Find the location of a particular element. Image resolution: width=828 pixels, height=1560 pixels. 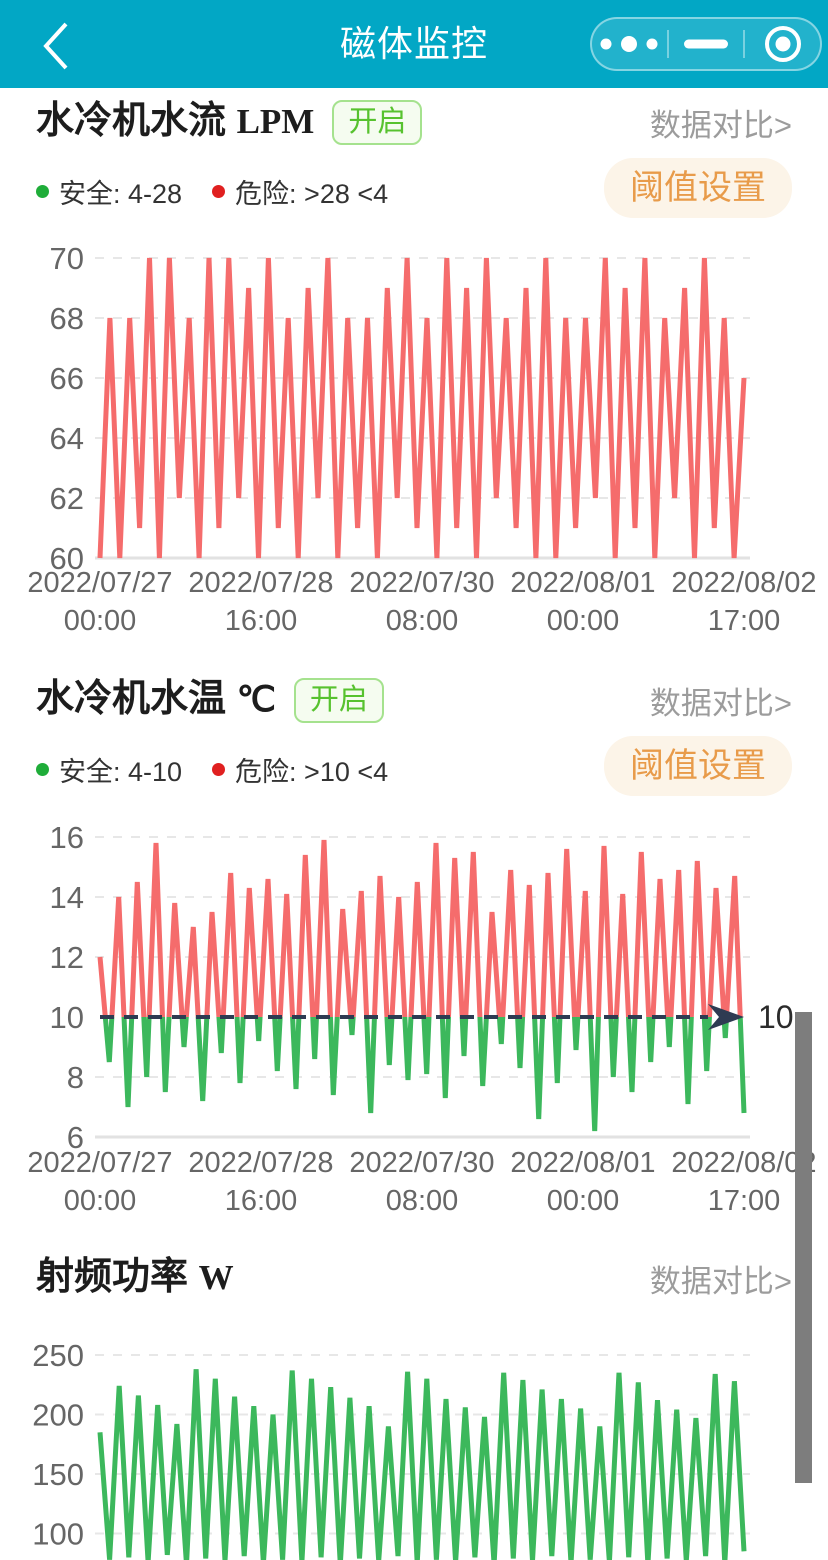

minimize-button is located at coordinates (706, 44).